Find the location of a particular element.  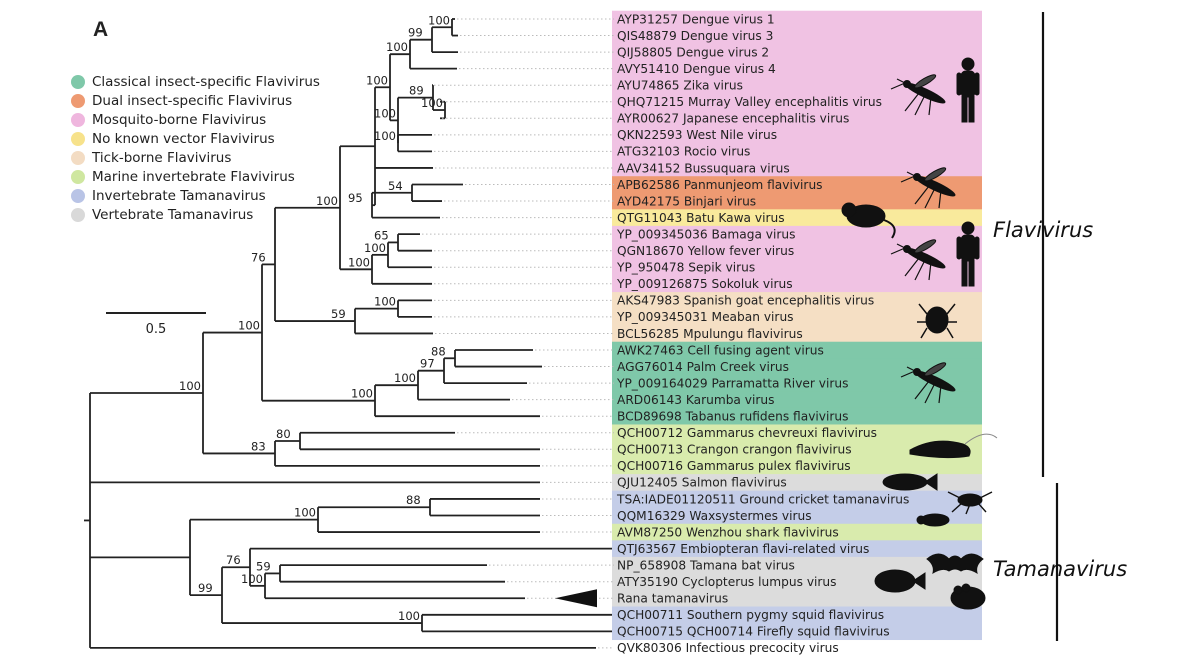

rodent-head-icon is located at coordinates (849, 210).